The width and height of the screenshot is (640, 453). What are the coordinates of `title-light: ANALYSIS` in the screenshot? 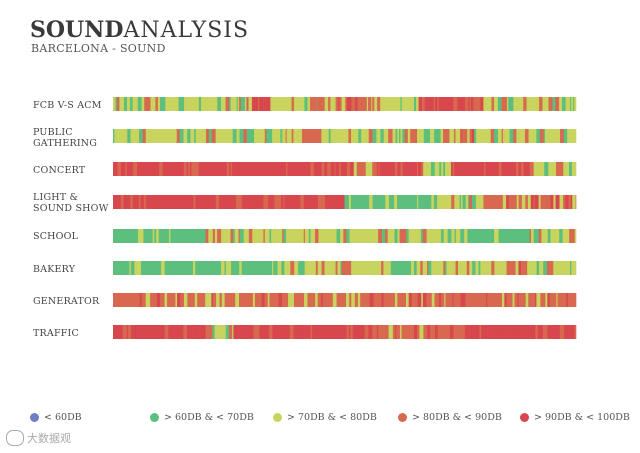 It's located at (186, 30).